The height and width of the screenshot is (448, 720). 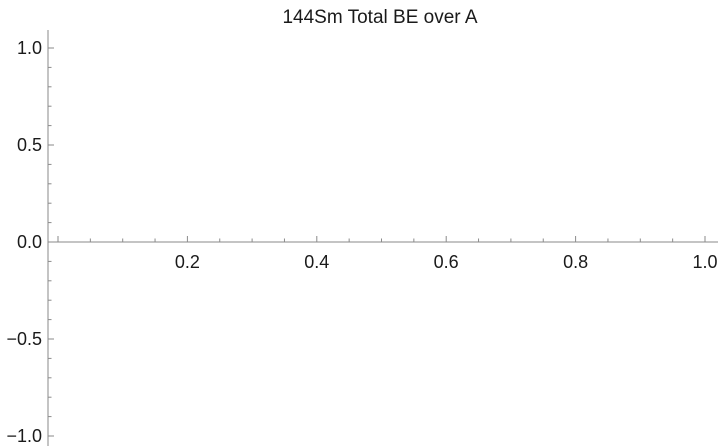 What do you see at coordinates (704, 262) in the screenshot?
I see `x-tick-label: 1.0` at bounding box center [704, 262].